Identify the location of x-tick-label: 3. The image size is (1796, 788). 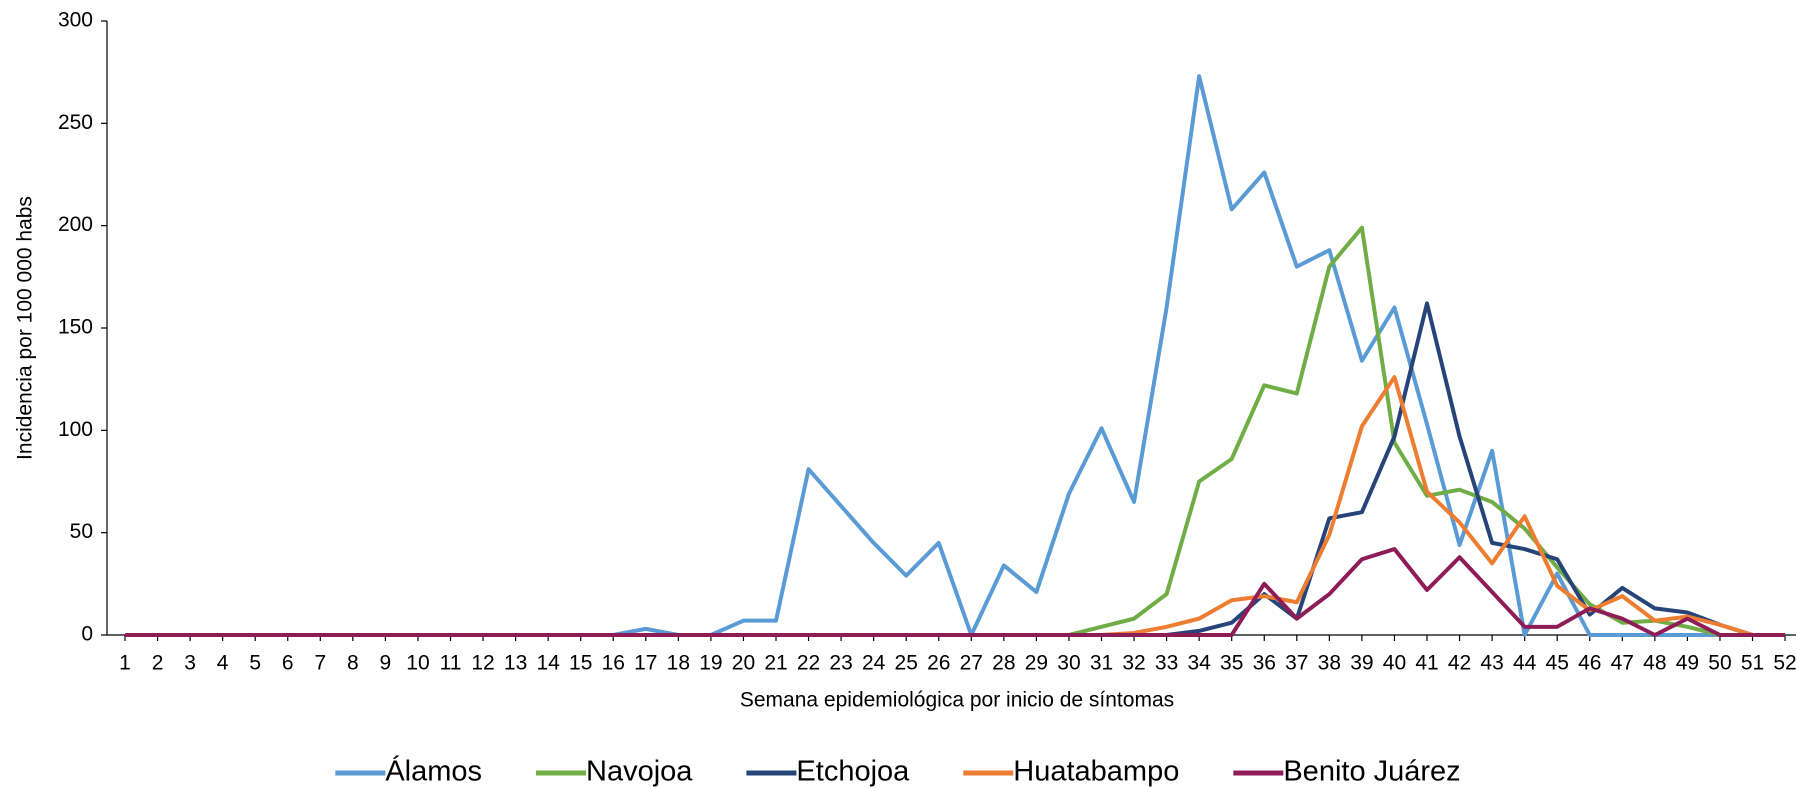
(190, 663).